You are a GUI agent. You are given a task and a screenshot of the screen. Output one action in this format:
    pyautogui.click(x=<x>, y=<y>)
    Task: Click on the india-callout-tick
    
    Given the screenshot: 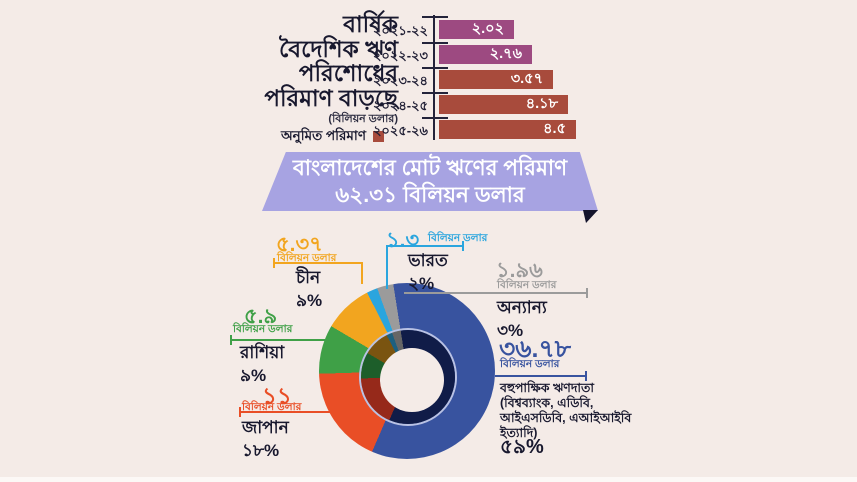 What is the action you would take?
    pyautogui.click(x=463, y=246)
    